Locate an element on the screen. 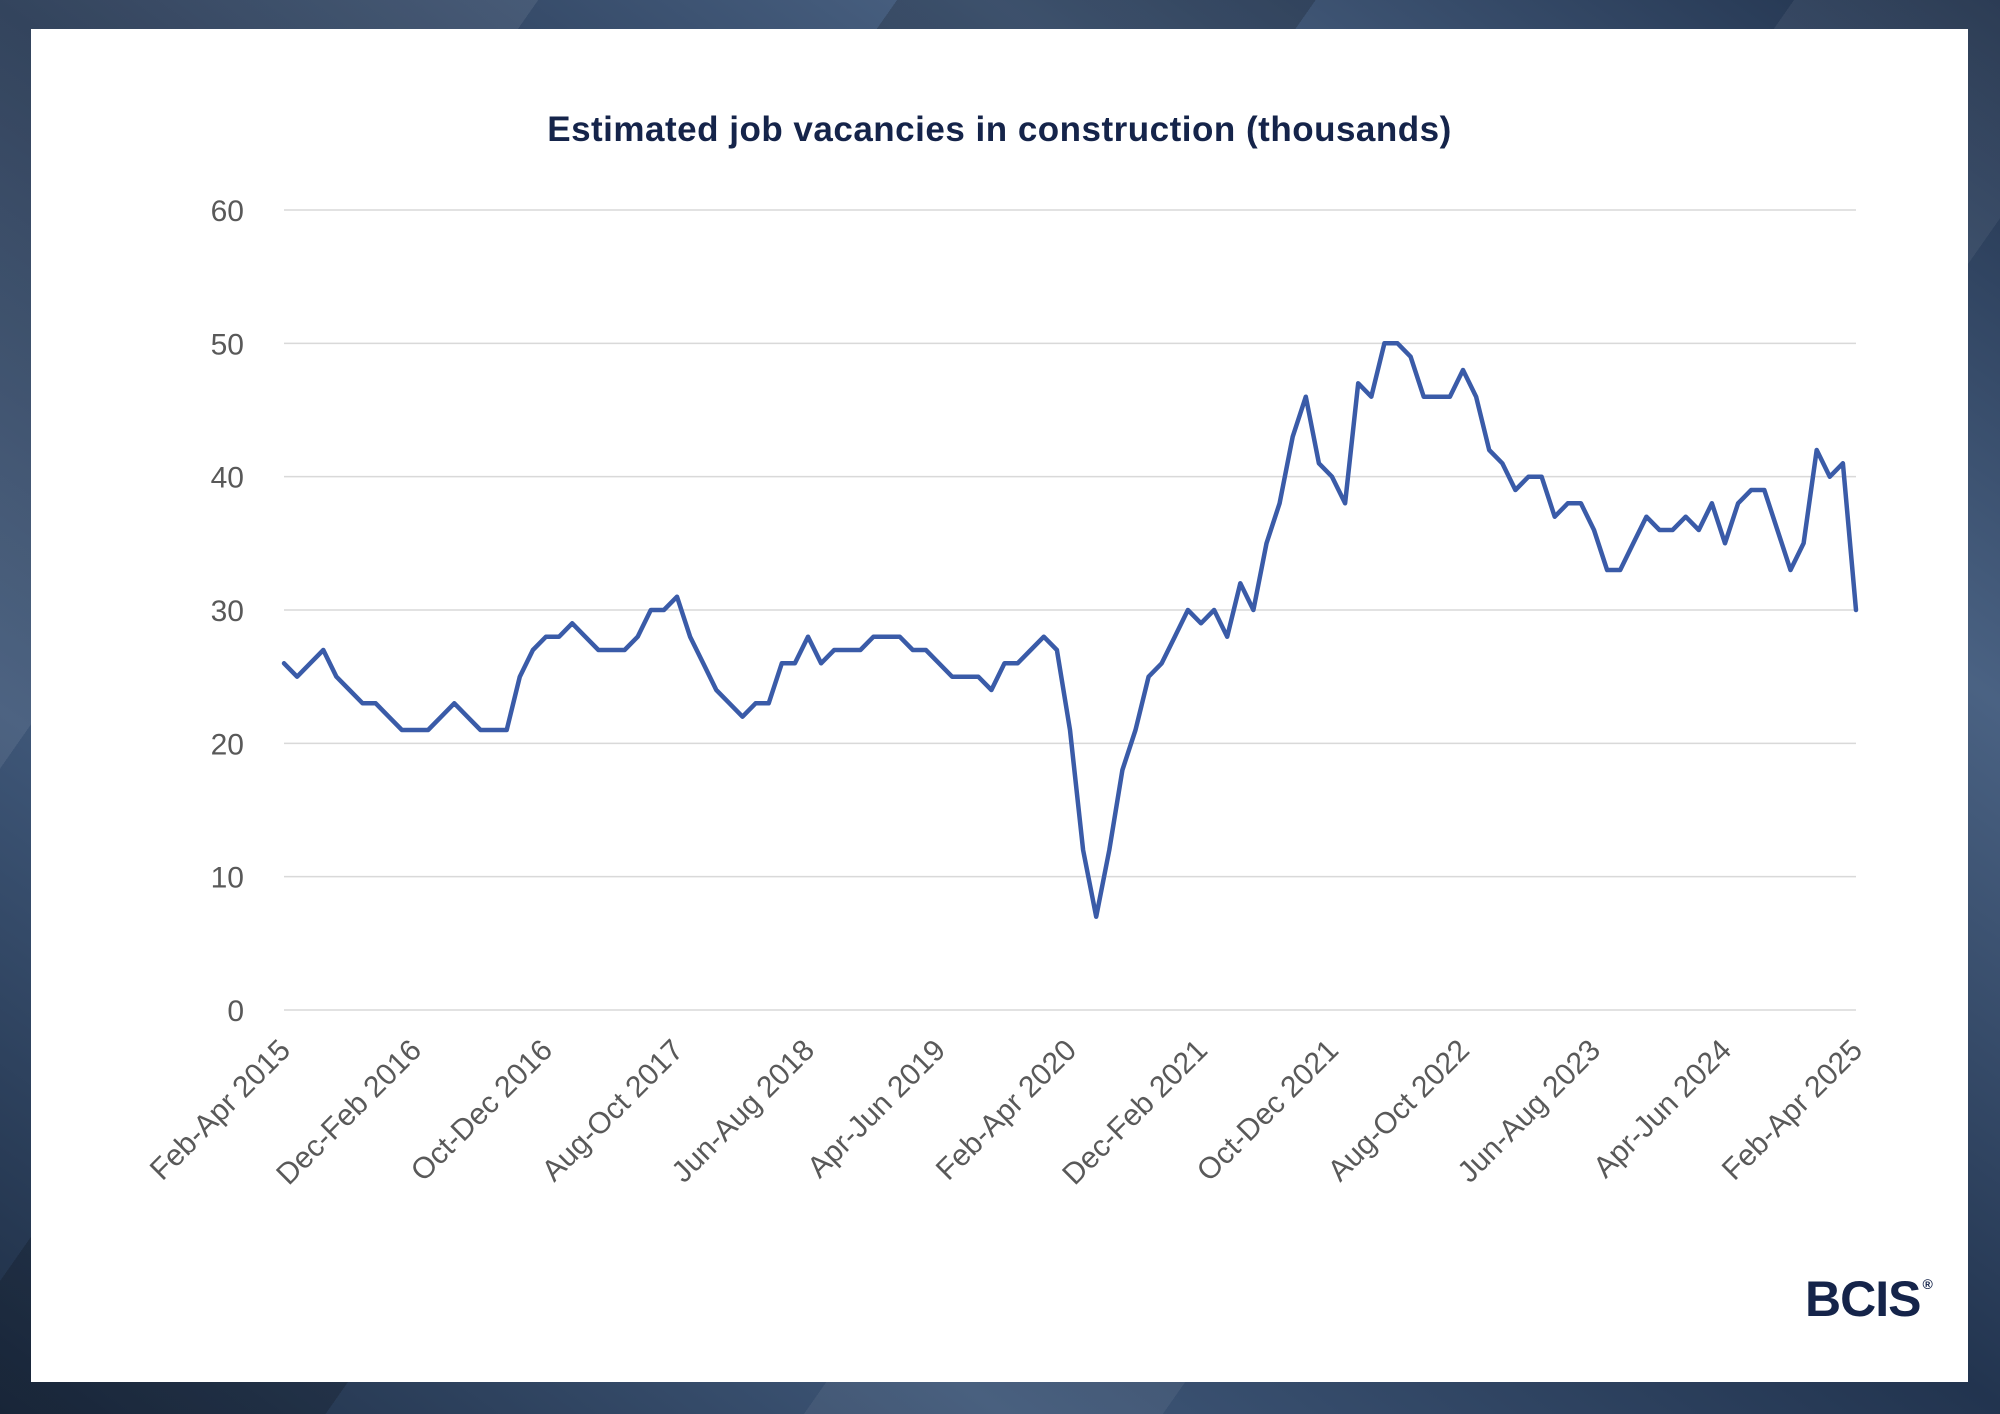  y-tick-label: 30 is located at coordinates (227, 611).